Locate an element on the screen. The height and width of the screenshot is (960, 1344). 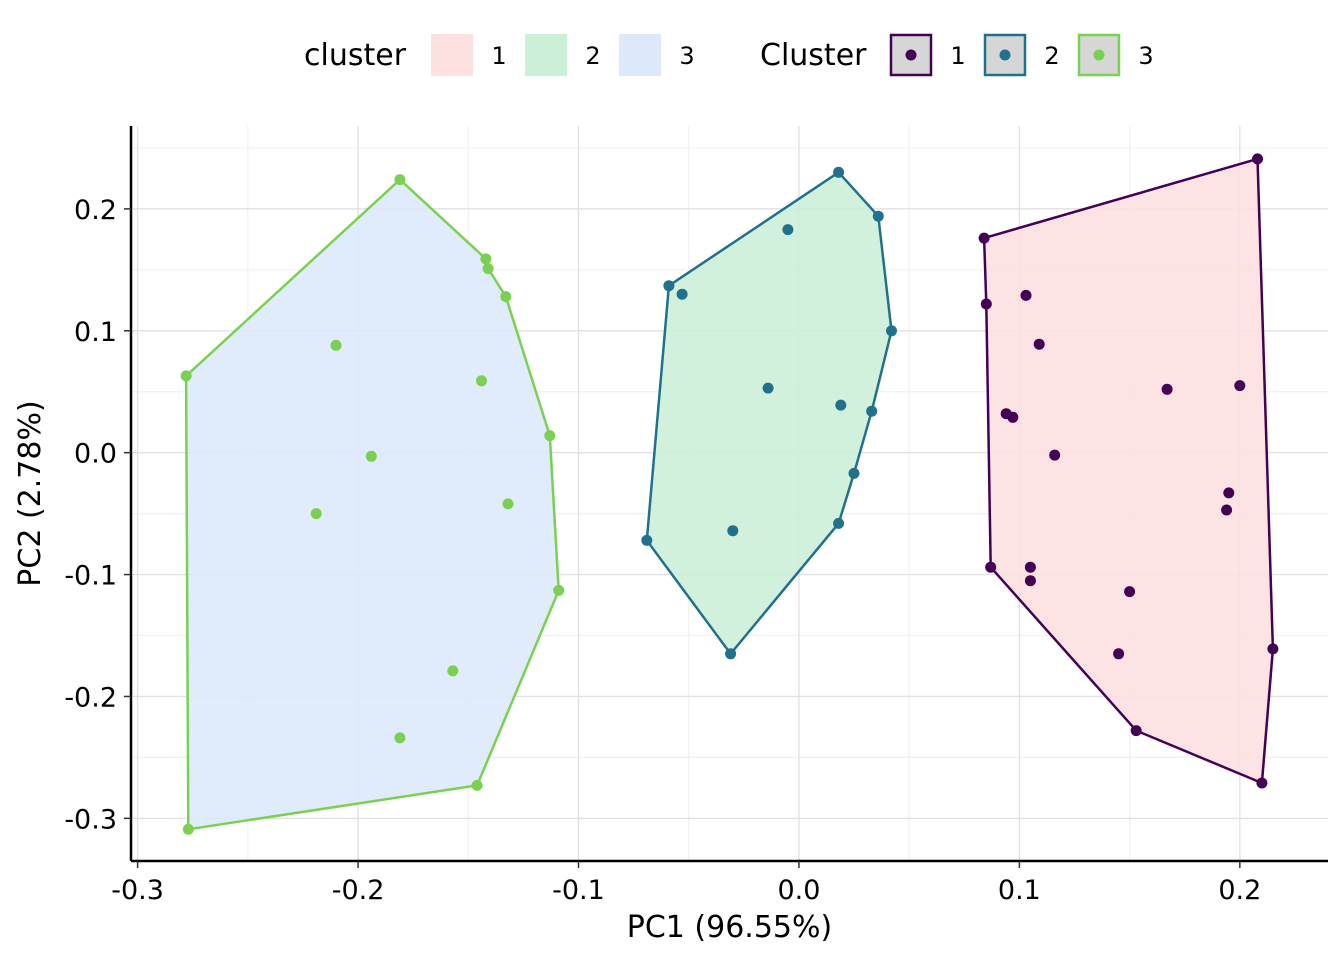
y-axis-title: PC2 (2.78%) is located at coordinates (30, 493).